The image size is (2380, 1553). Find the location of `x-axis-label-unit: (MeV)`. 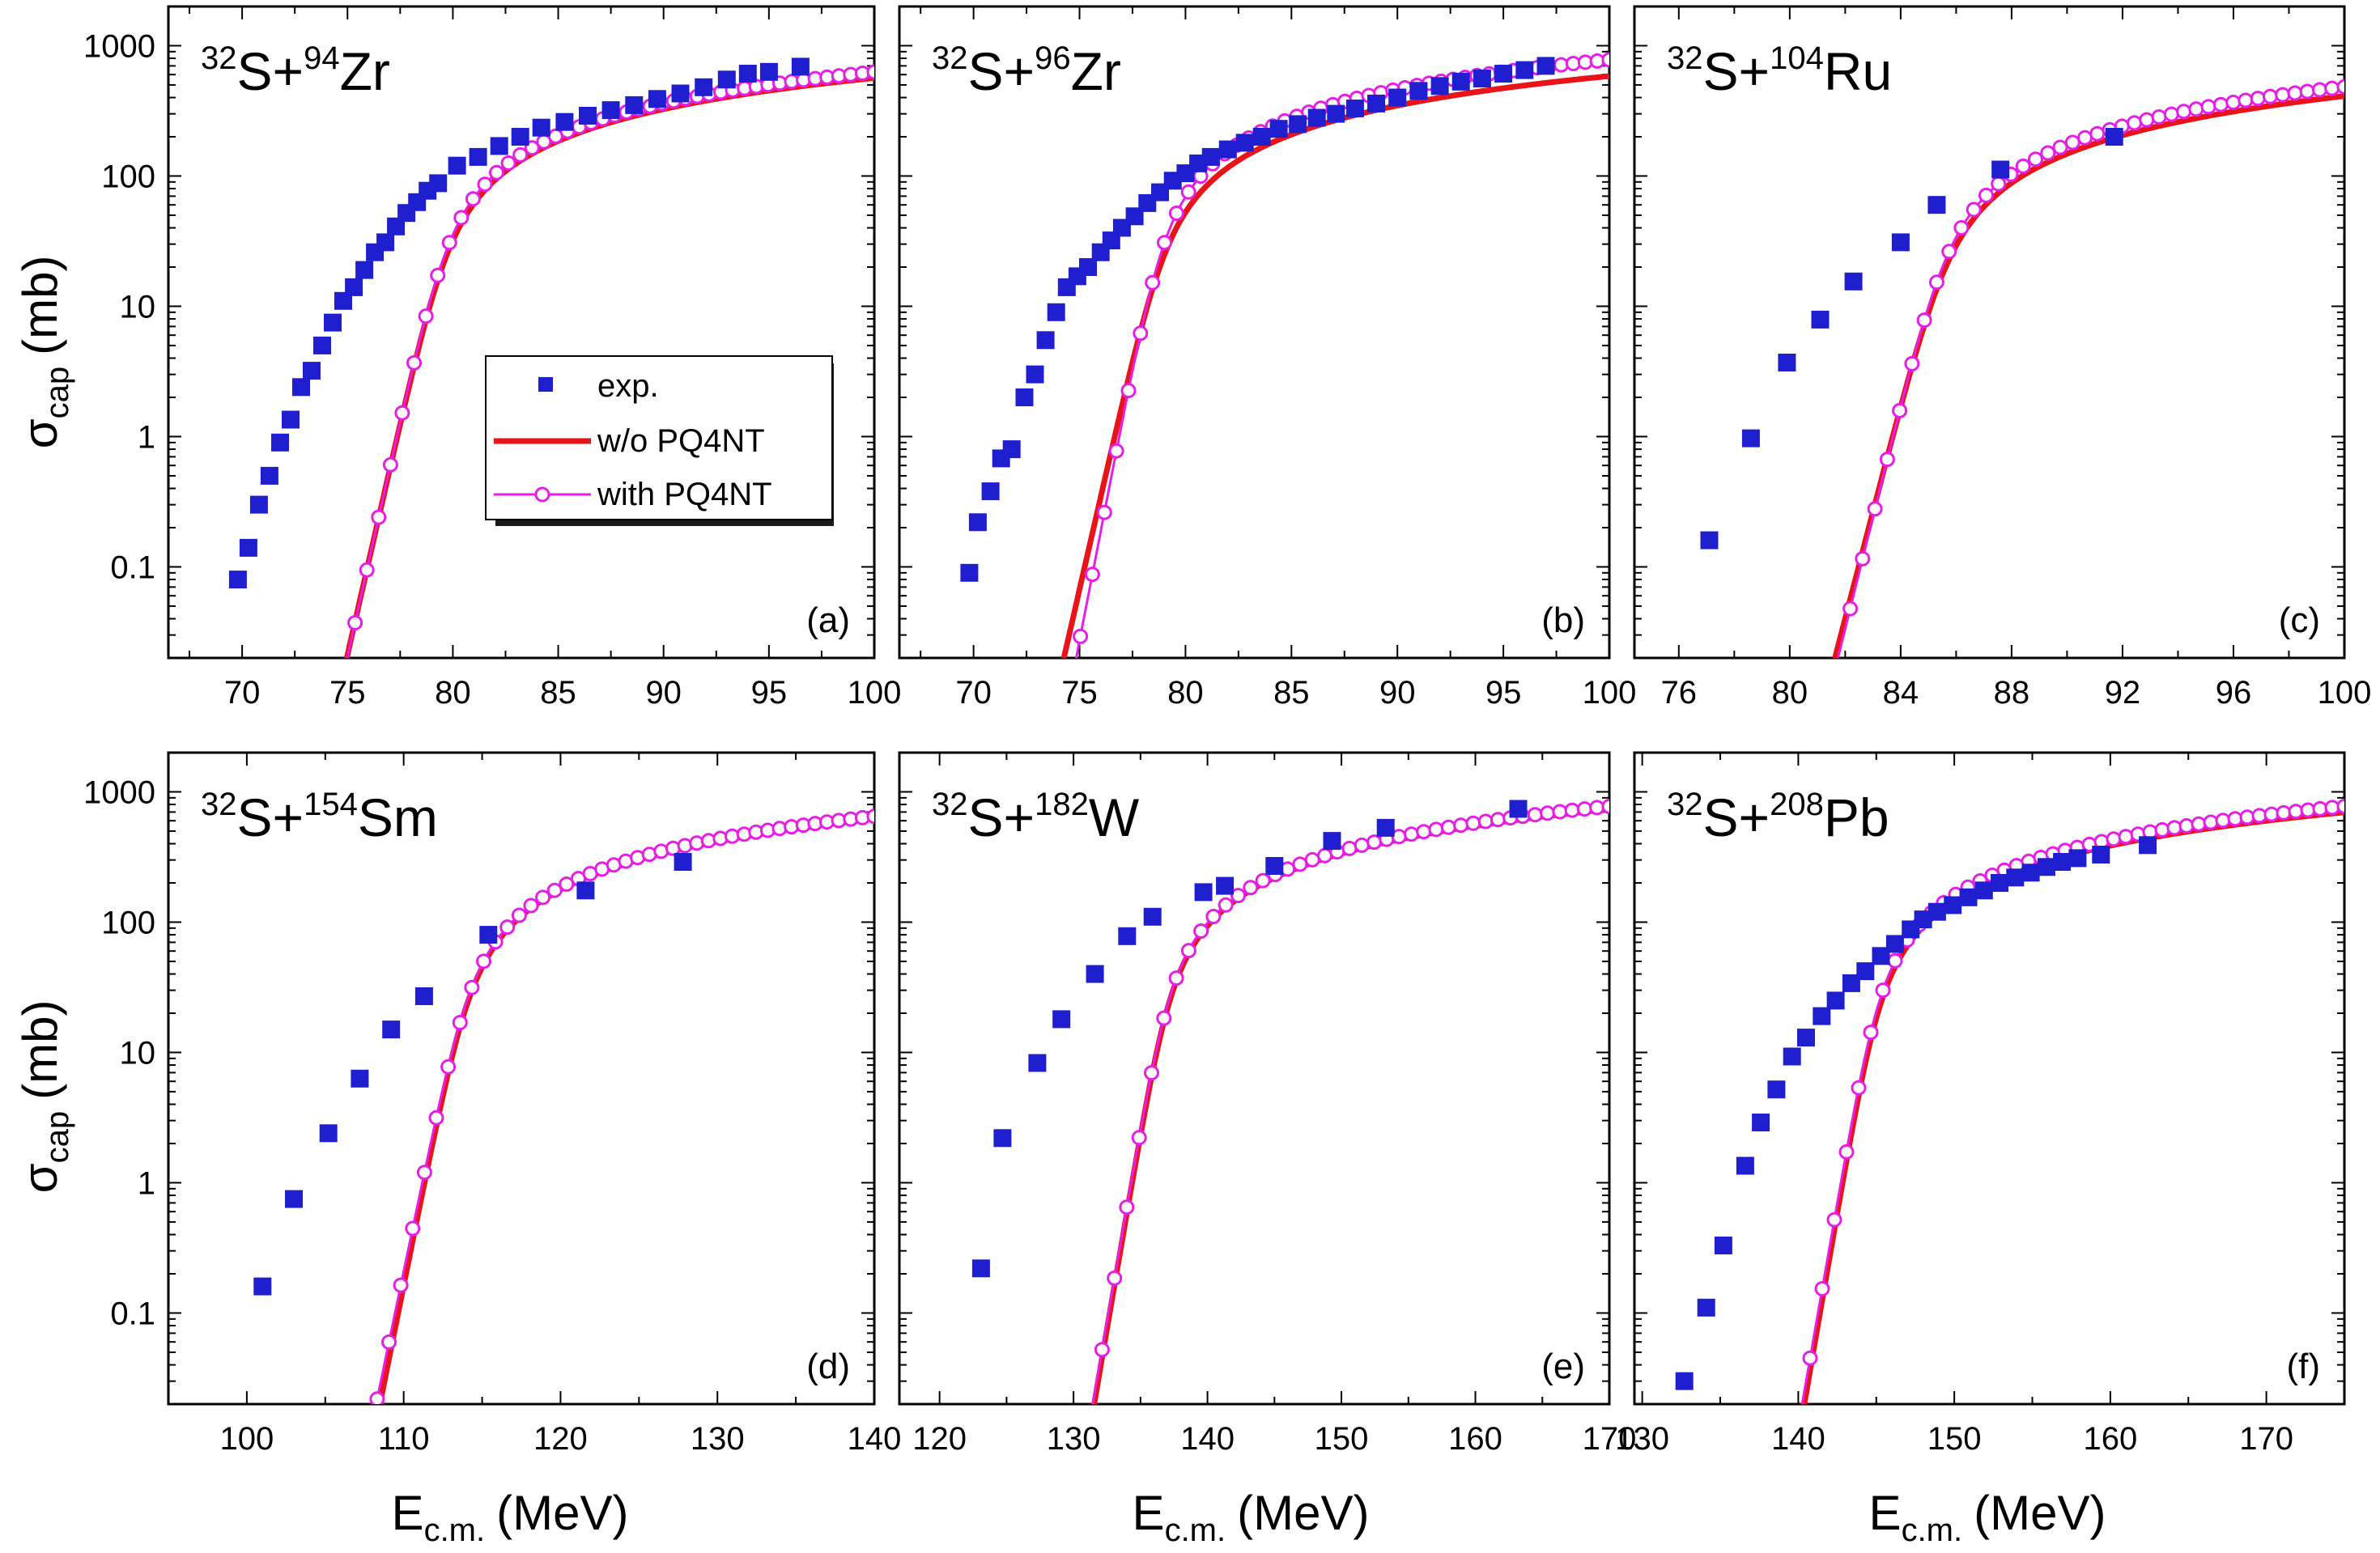

x-axis-label-unit: (MeV) is located at coordinates (1303, 1513).